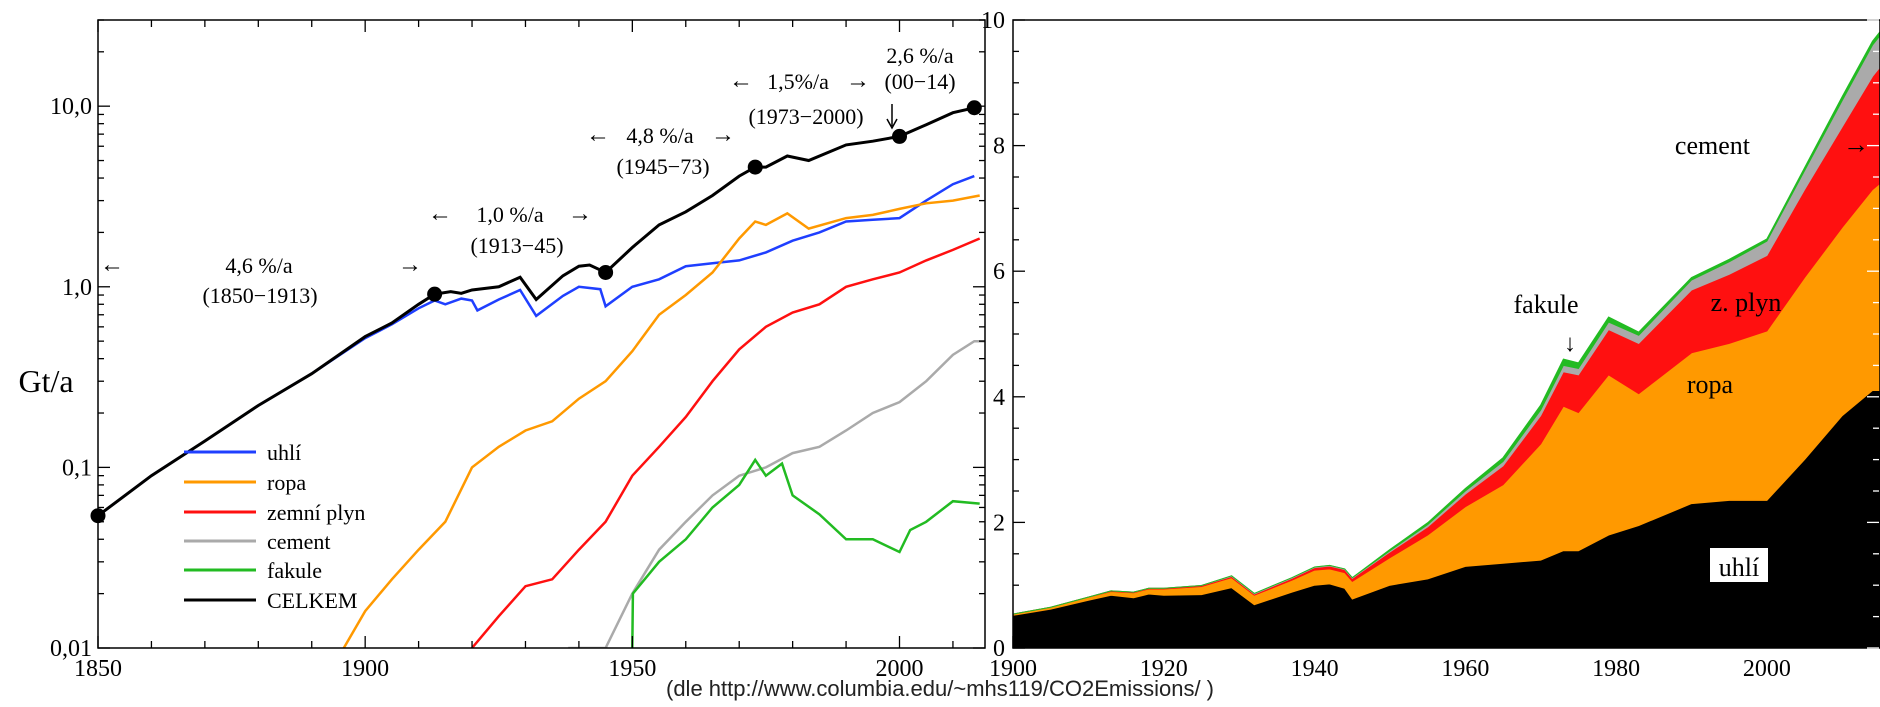 This screenshot has width=1880, height=707. I want to click on y-tick-label: 4, so click(999, 398).